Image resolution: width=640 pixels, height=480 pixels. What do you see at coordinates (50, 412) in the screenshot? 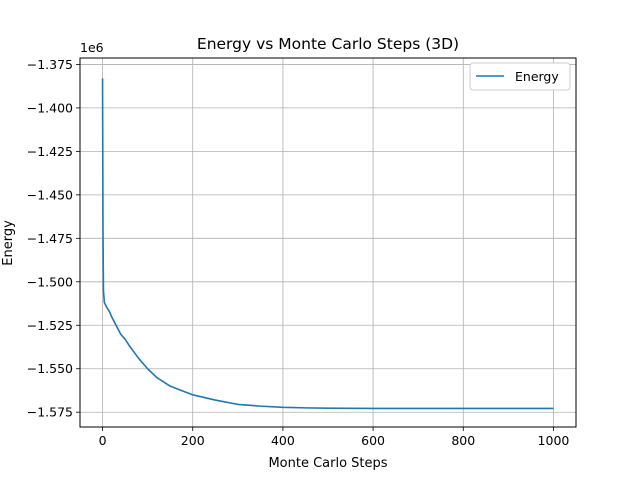
I see `y-tick-label: −1.575` at bounding box center [50, 412].